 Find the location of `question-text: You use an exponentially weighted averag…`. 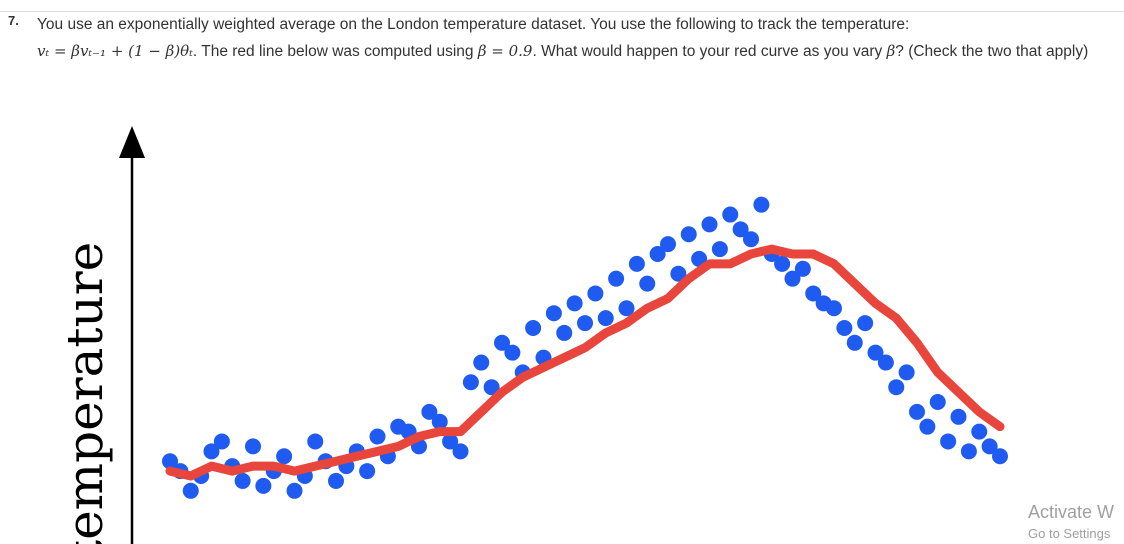

question-text: You use an exponentially weighted averag… is located at coordinates (579, 38).